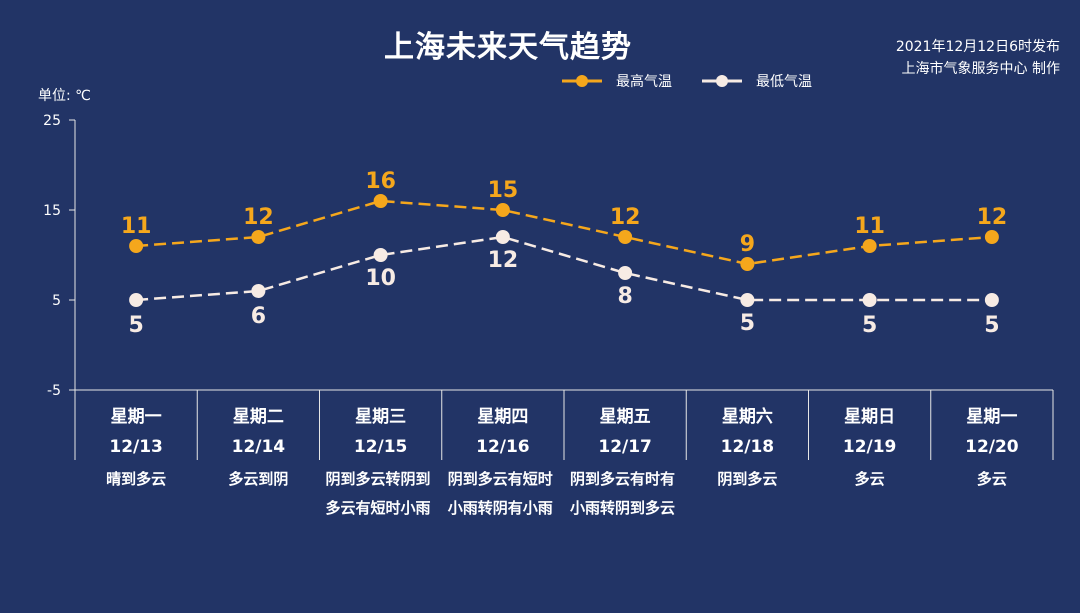  Describe the element at coordinates (503, 260) in the screenshot. I see `low-temp-label: 12` at that location.